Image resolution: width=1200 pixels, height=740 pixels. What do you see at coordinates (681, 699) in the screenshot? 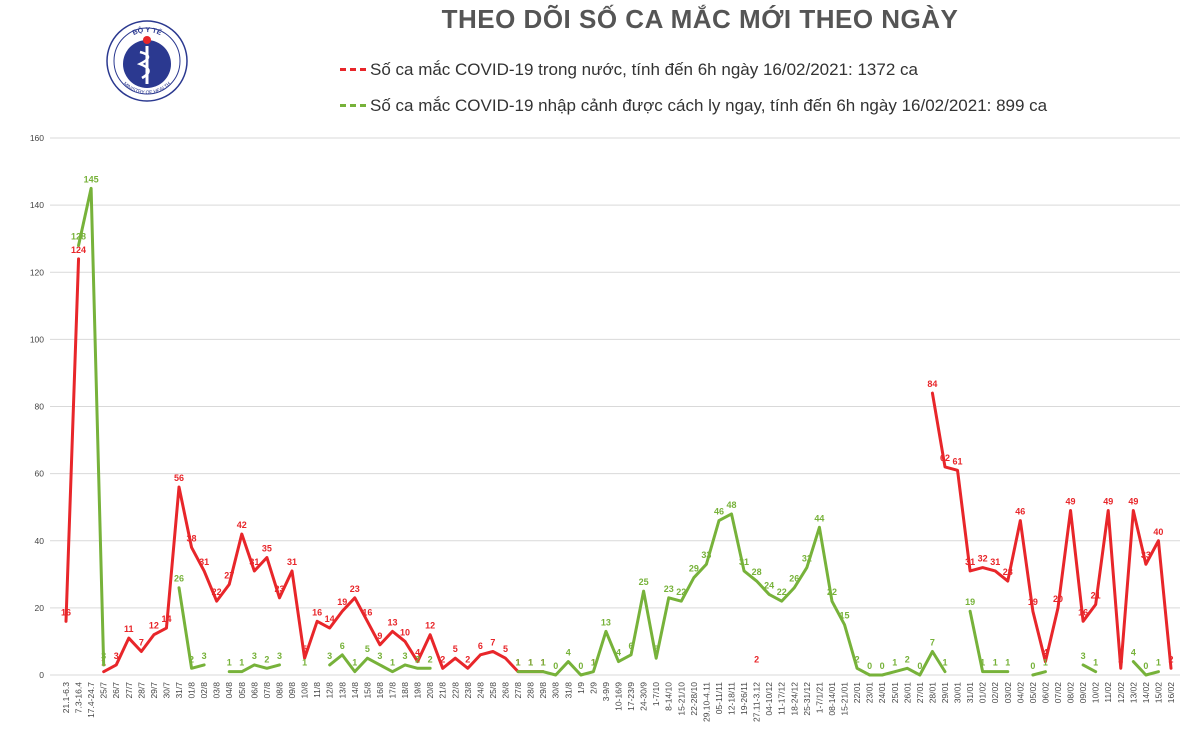
I see `x-tick-label: 15-21/10` at bounding box center [681, 699].